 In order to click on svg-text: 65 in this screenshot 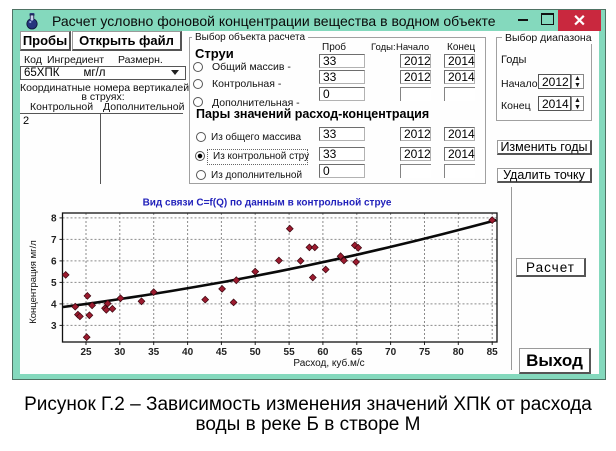, I will do `click(357, 352)`.